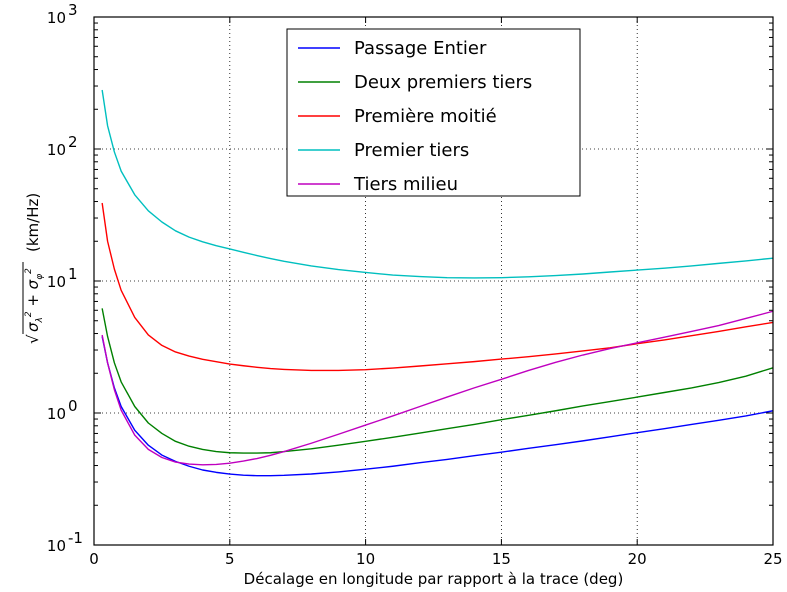 Image resolution: width=787 pixels, height=592 pixels. What do you see at coordinates (501, 559) in the screenshot?
I see `x-tick-label: 15` at bounding box center [501, 559].